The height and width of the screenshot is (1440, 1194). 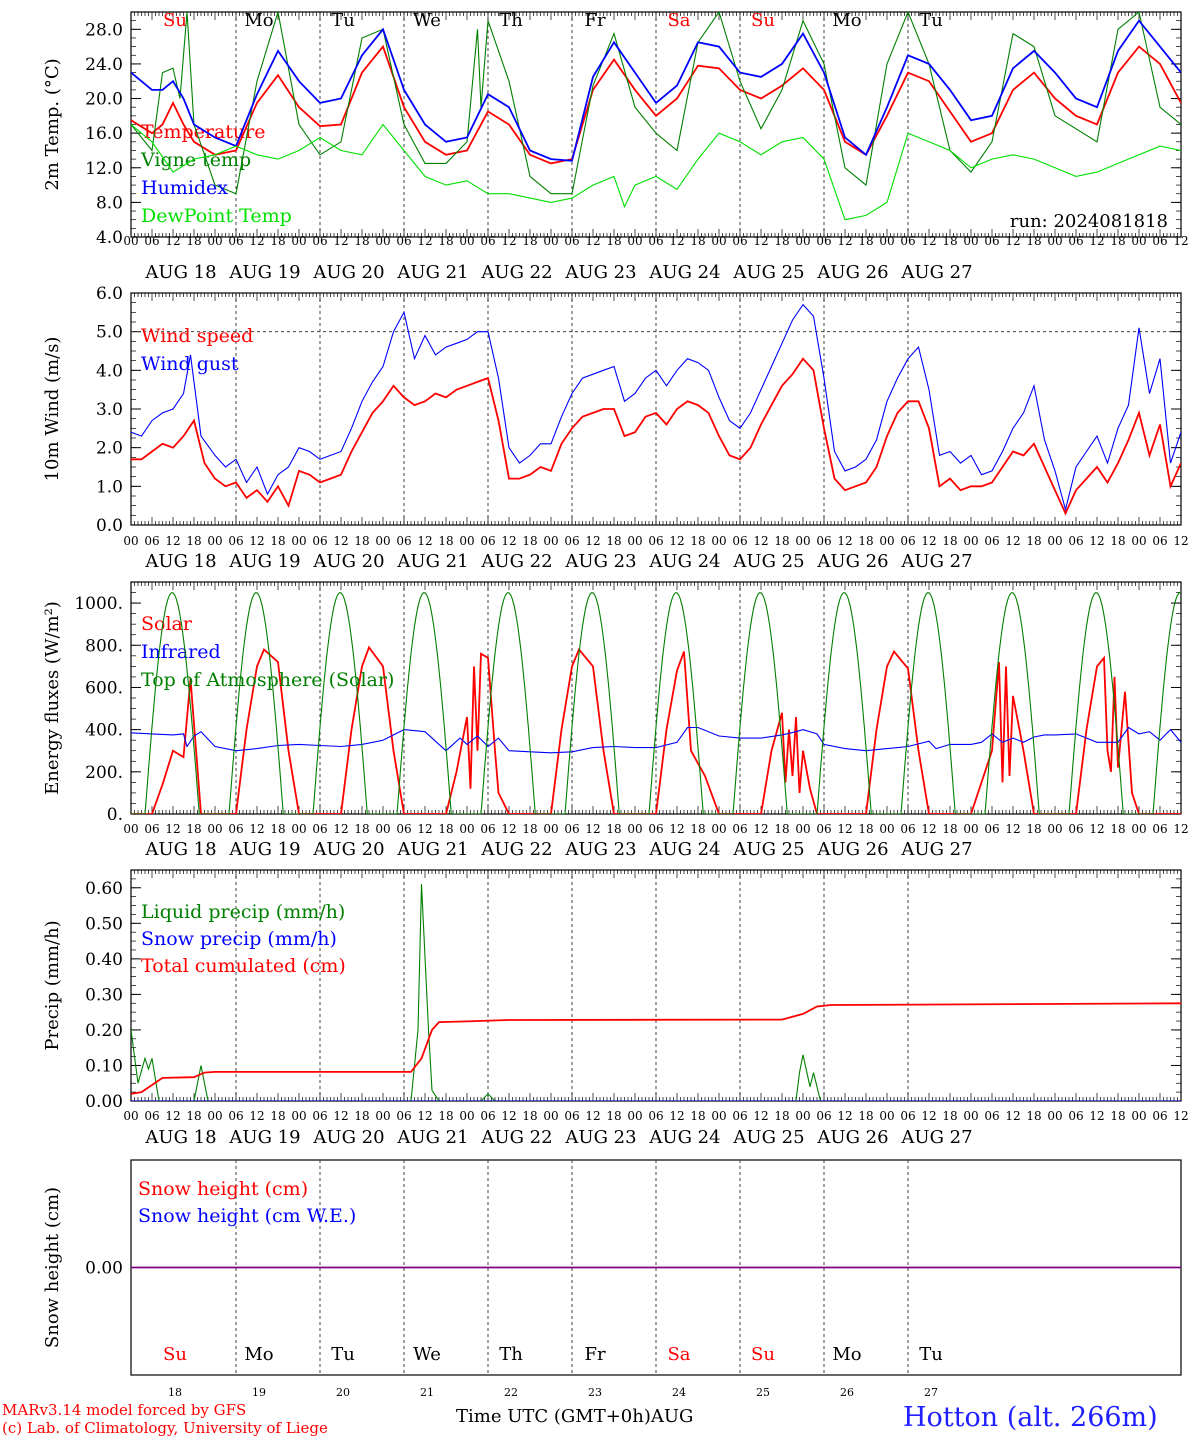 What do you see at coordinates (181, 652) in the screenshot?
I see `legend-entry: Infrared` at bounding box center [181, 652].